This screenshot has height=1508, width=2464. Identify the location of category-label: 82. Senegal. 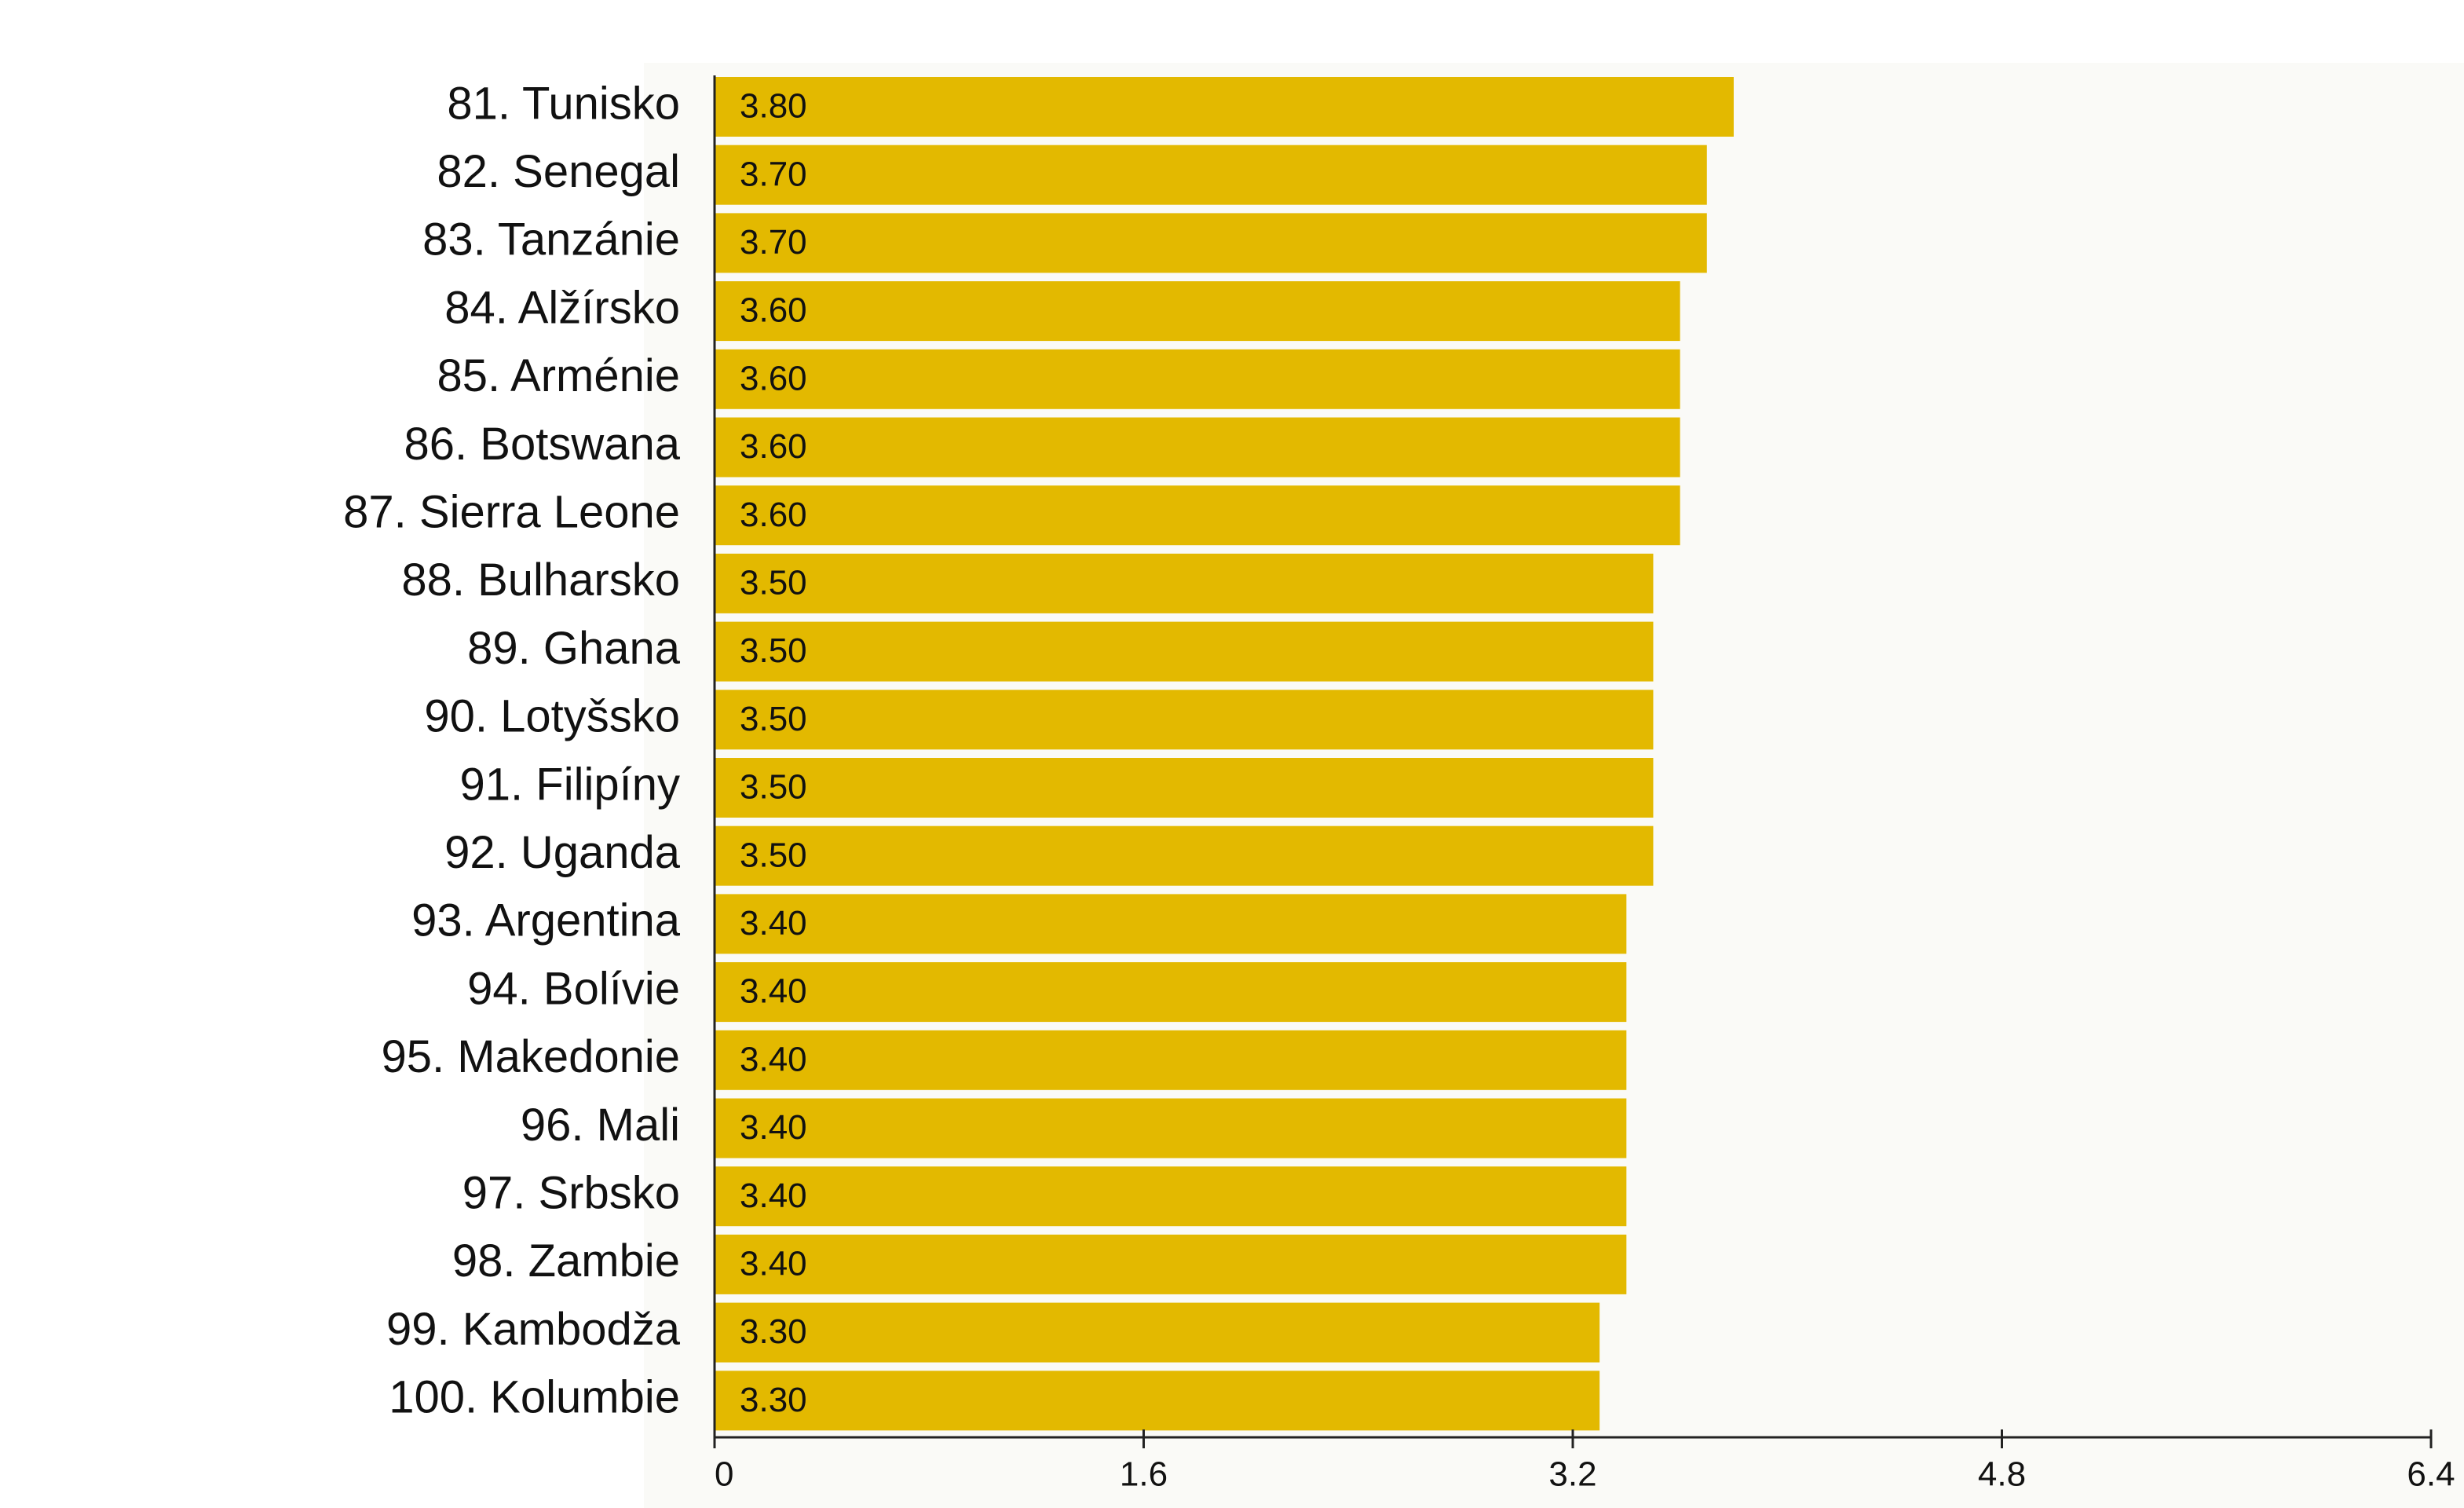
(559, 171).